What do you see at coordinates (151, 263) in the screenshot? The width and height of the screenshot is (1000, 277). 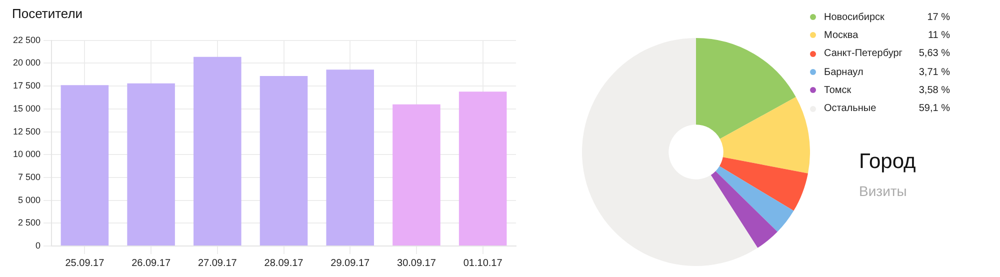 I see `x-tick-label: 26.09.17` at bounding box center [151, 263].